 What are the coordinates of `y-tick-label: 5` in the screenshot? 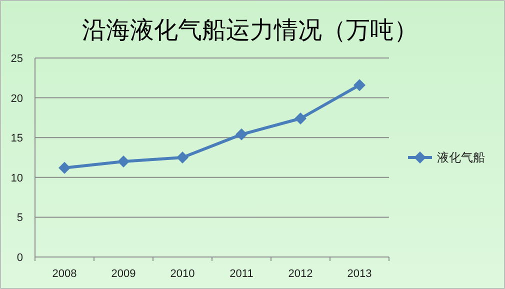 It's located at (19, 218).